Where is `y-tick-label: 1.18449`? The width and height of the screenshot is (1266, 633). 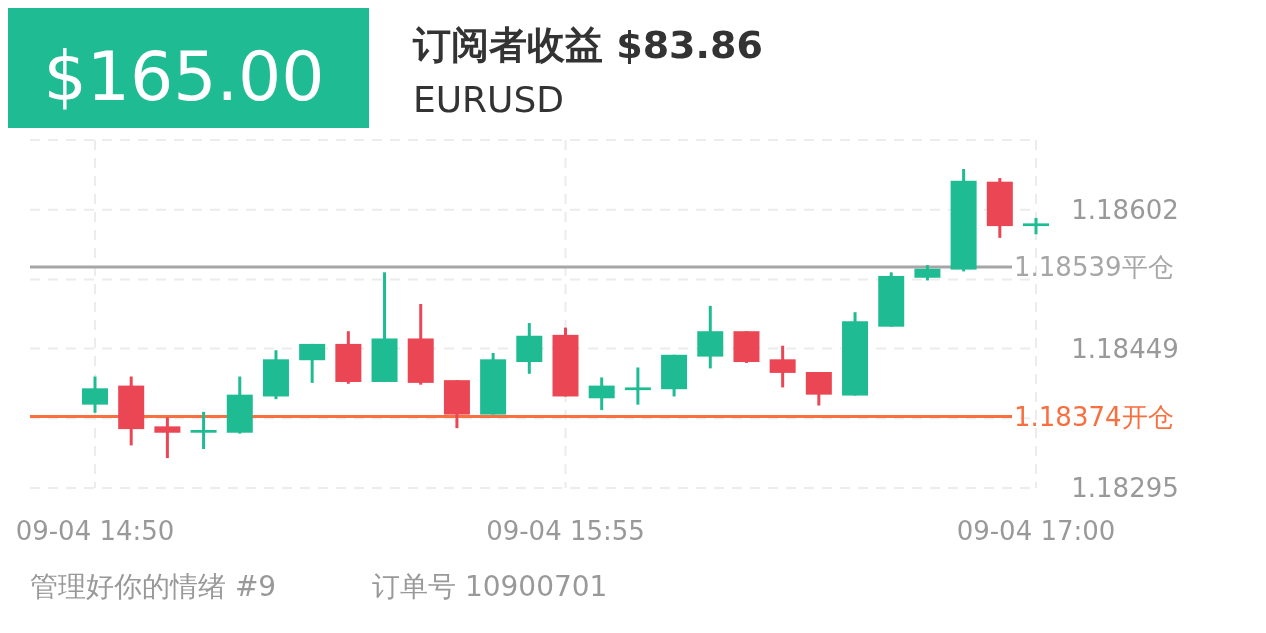 y-tick-label: 1.18449 is located at coordinates (1125, 348).